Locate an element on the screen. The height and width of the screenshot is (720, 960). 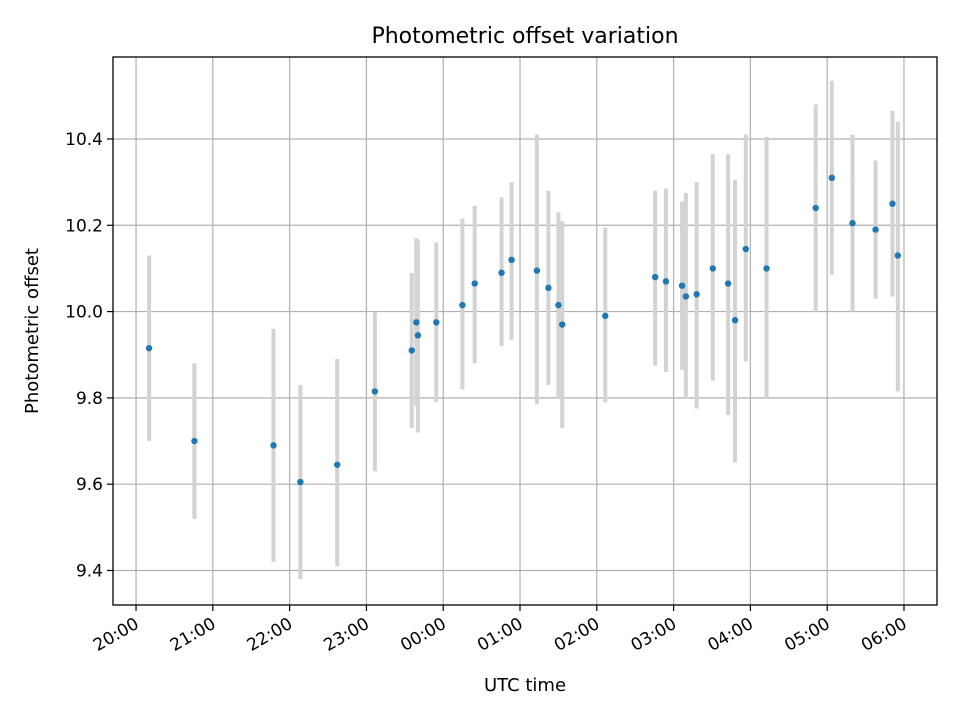
y-tick-label: 9.8 is located at coordinates (89, 399).